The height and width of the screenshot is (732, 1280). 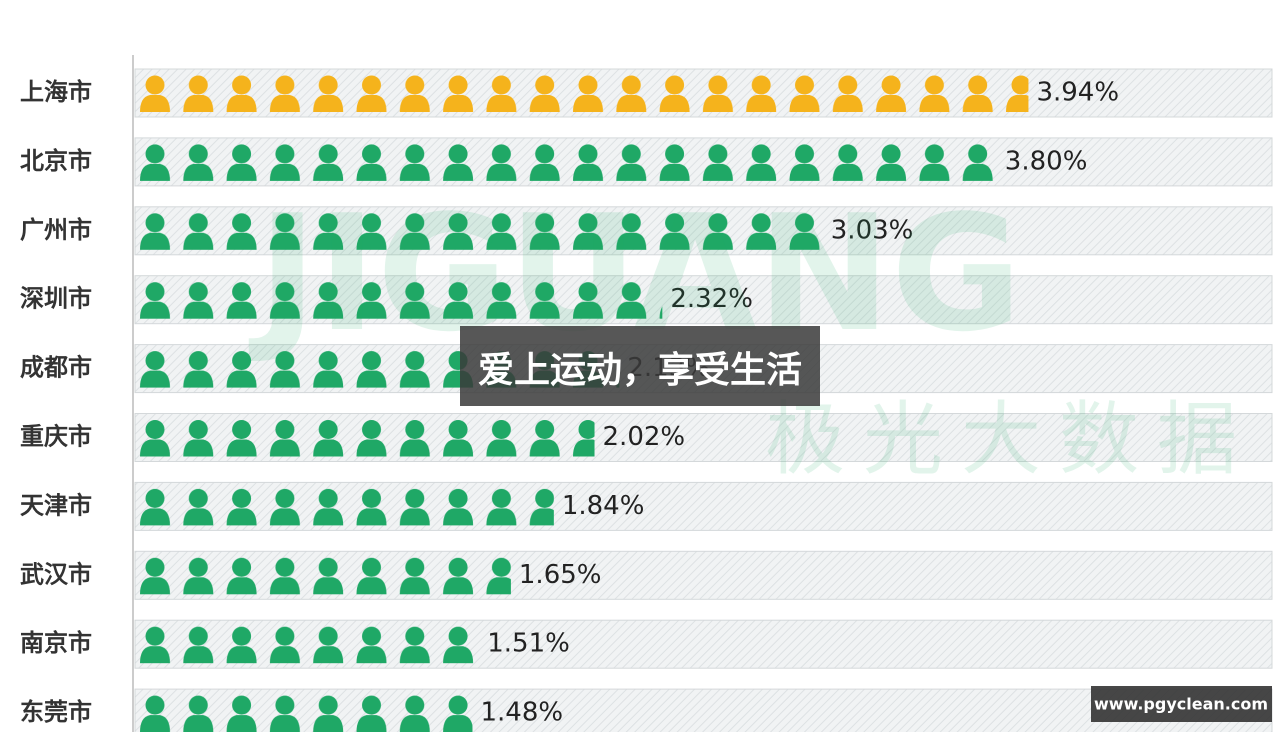 What do you see at coordinates (56, 437) in the screenshot?
I see `category-label: 重庆市` at bounding box center [56, 437].